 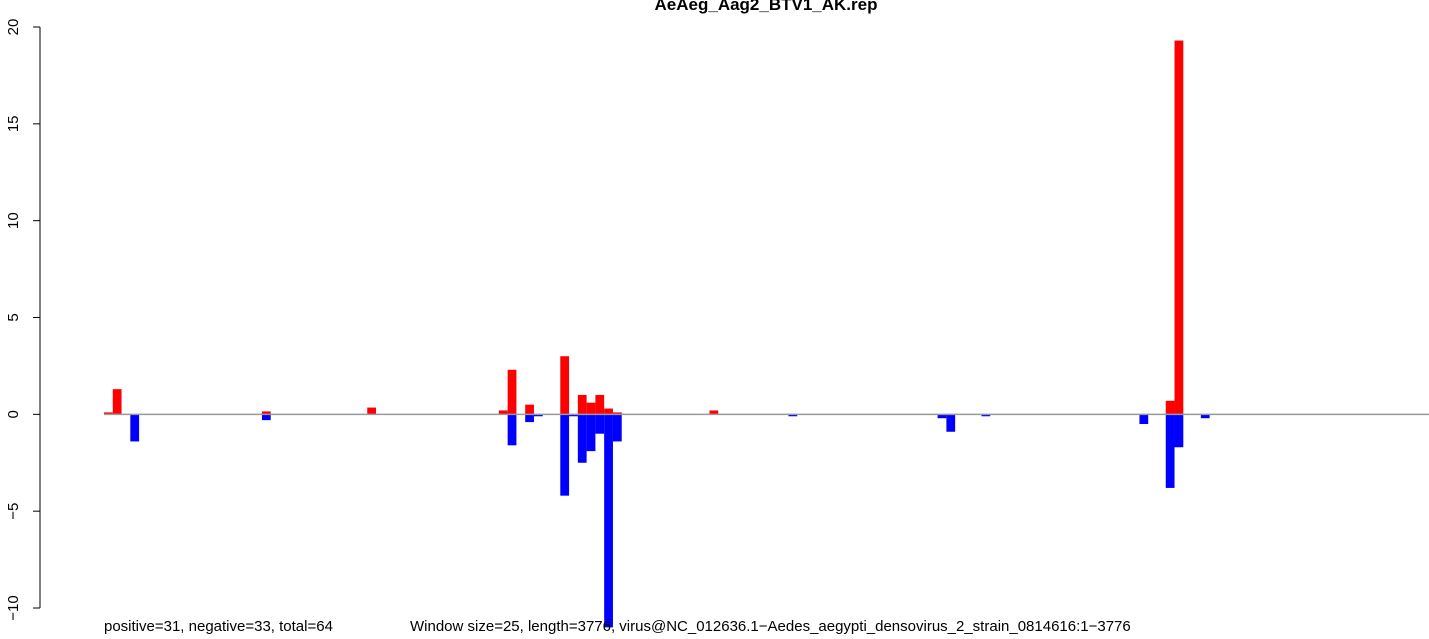 I want to click on footer-counts: positive=31, negative=33, total=64, so click(x=218, y=626).